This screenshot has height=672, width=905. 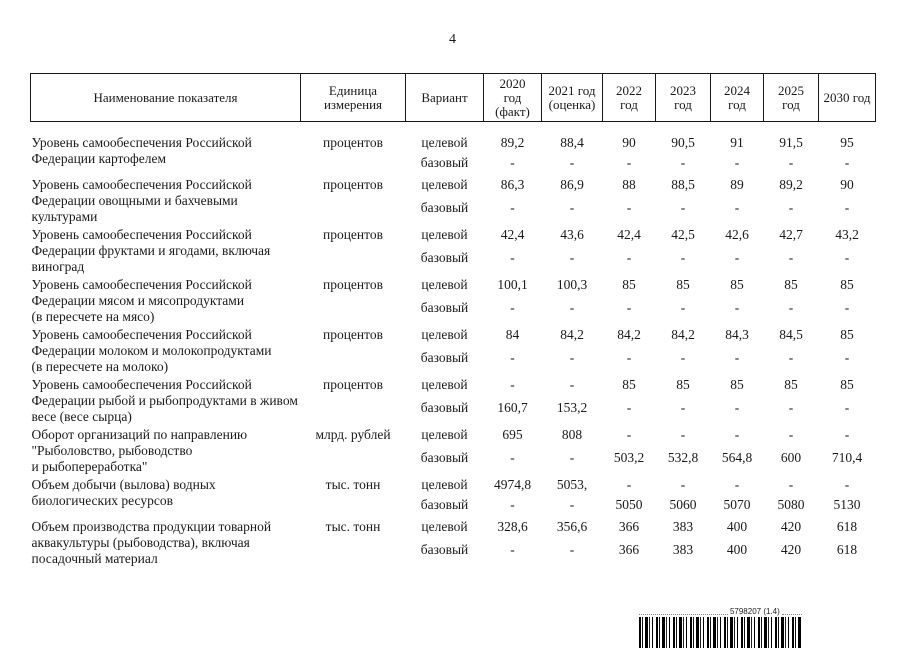 I want to click on value-cell: 328,6, so click(x=512, y=526).